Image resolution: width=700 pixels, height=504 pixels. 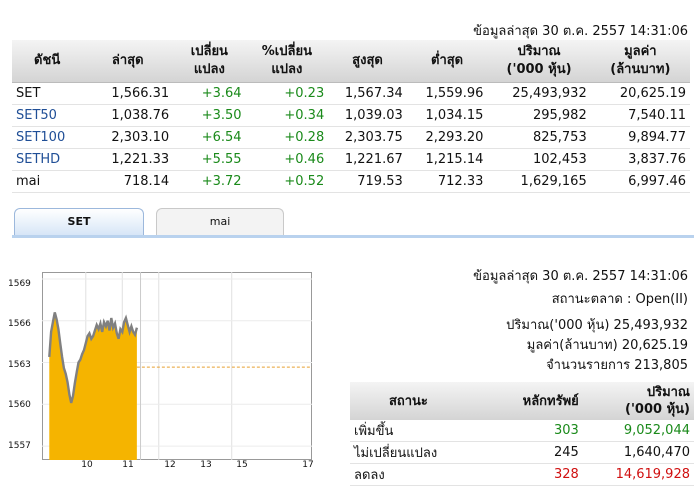 What do you see at coordinates (93, 358) in the screenshot?
I see `index-line` at bounding box center [93, 358].